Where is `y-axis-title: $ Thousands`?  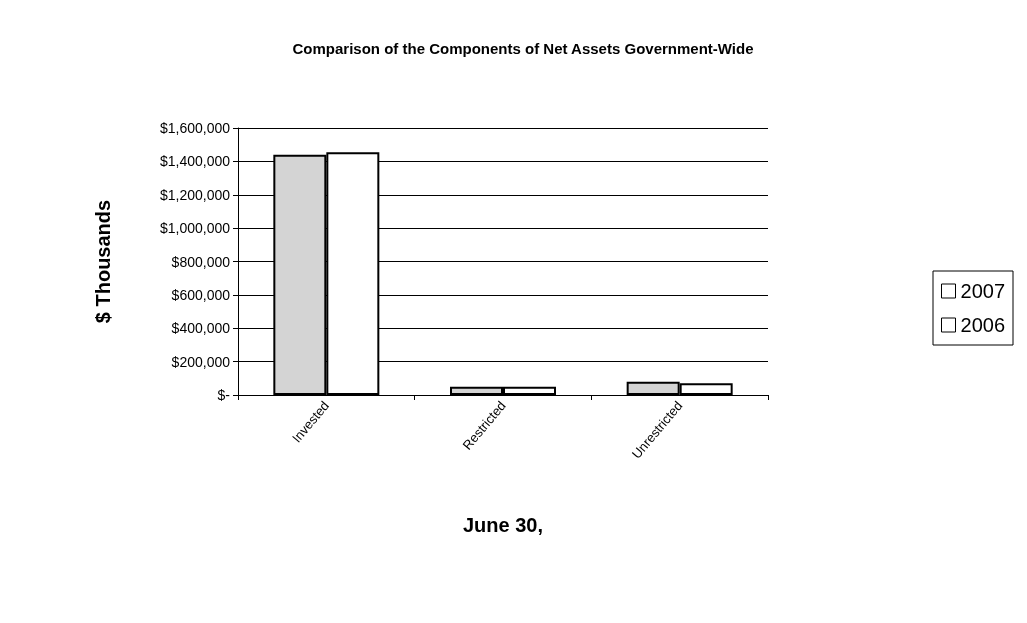 y-axis-title: $ Thousands is located at coordinates (103, 261).